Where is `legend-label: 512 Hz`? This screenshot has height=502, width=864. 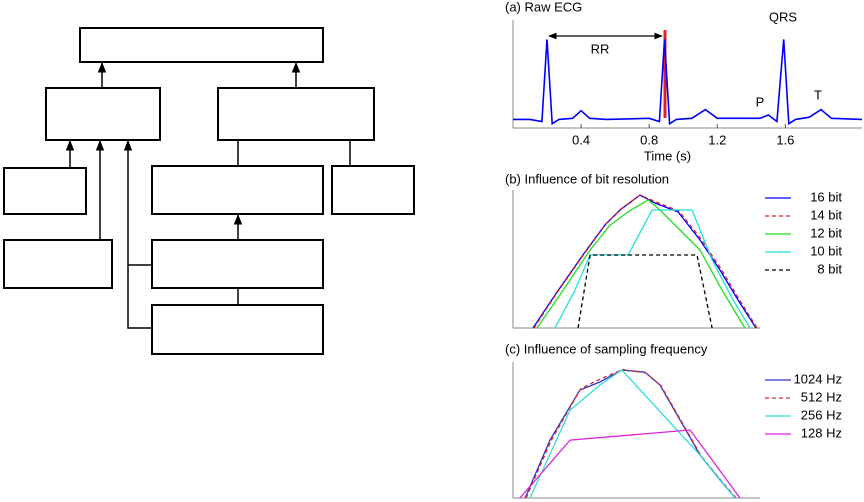 legend-label: 512 Hz is located at coordinates (821, 396).